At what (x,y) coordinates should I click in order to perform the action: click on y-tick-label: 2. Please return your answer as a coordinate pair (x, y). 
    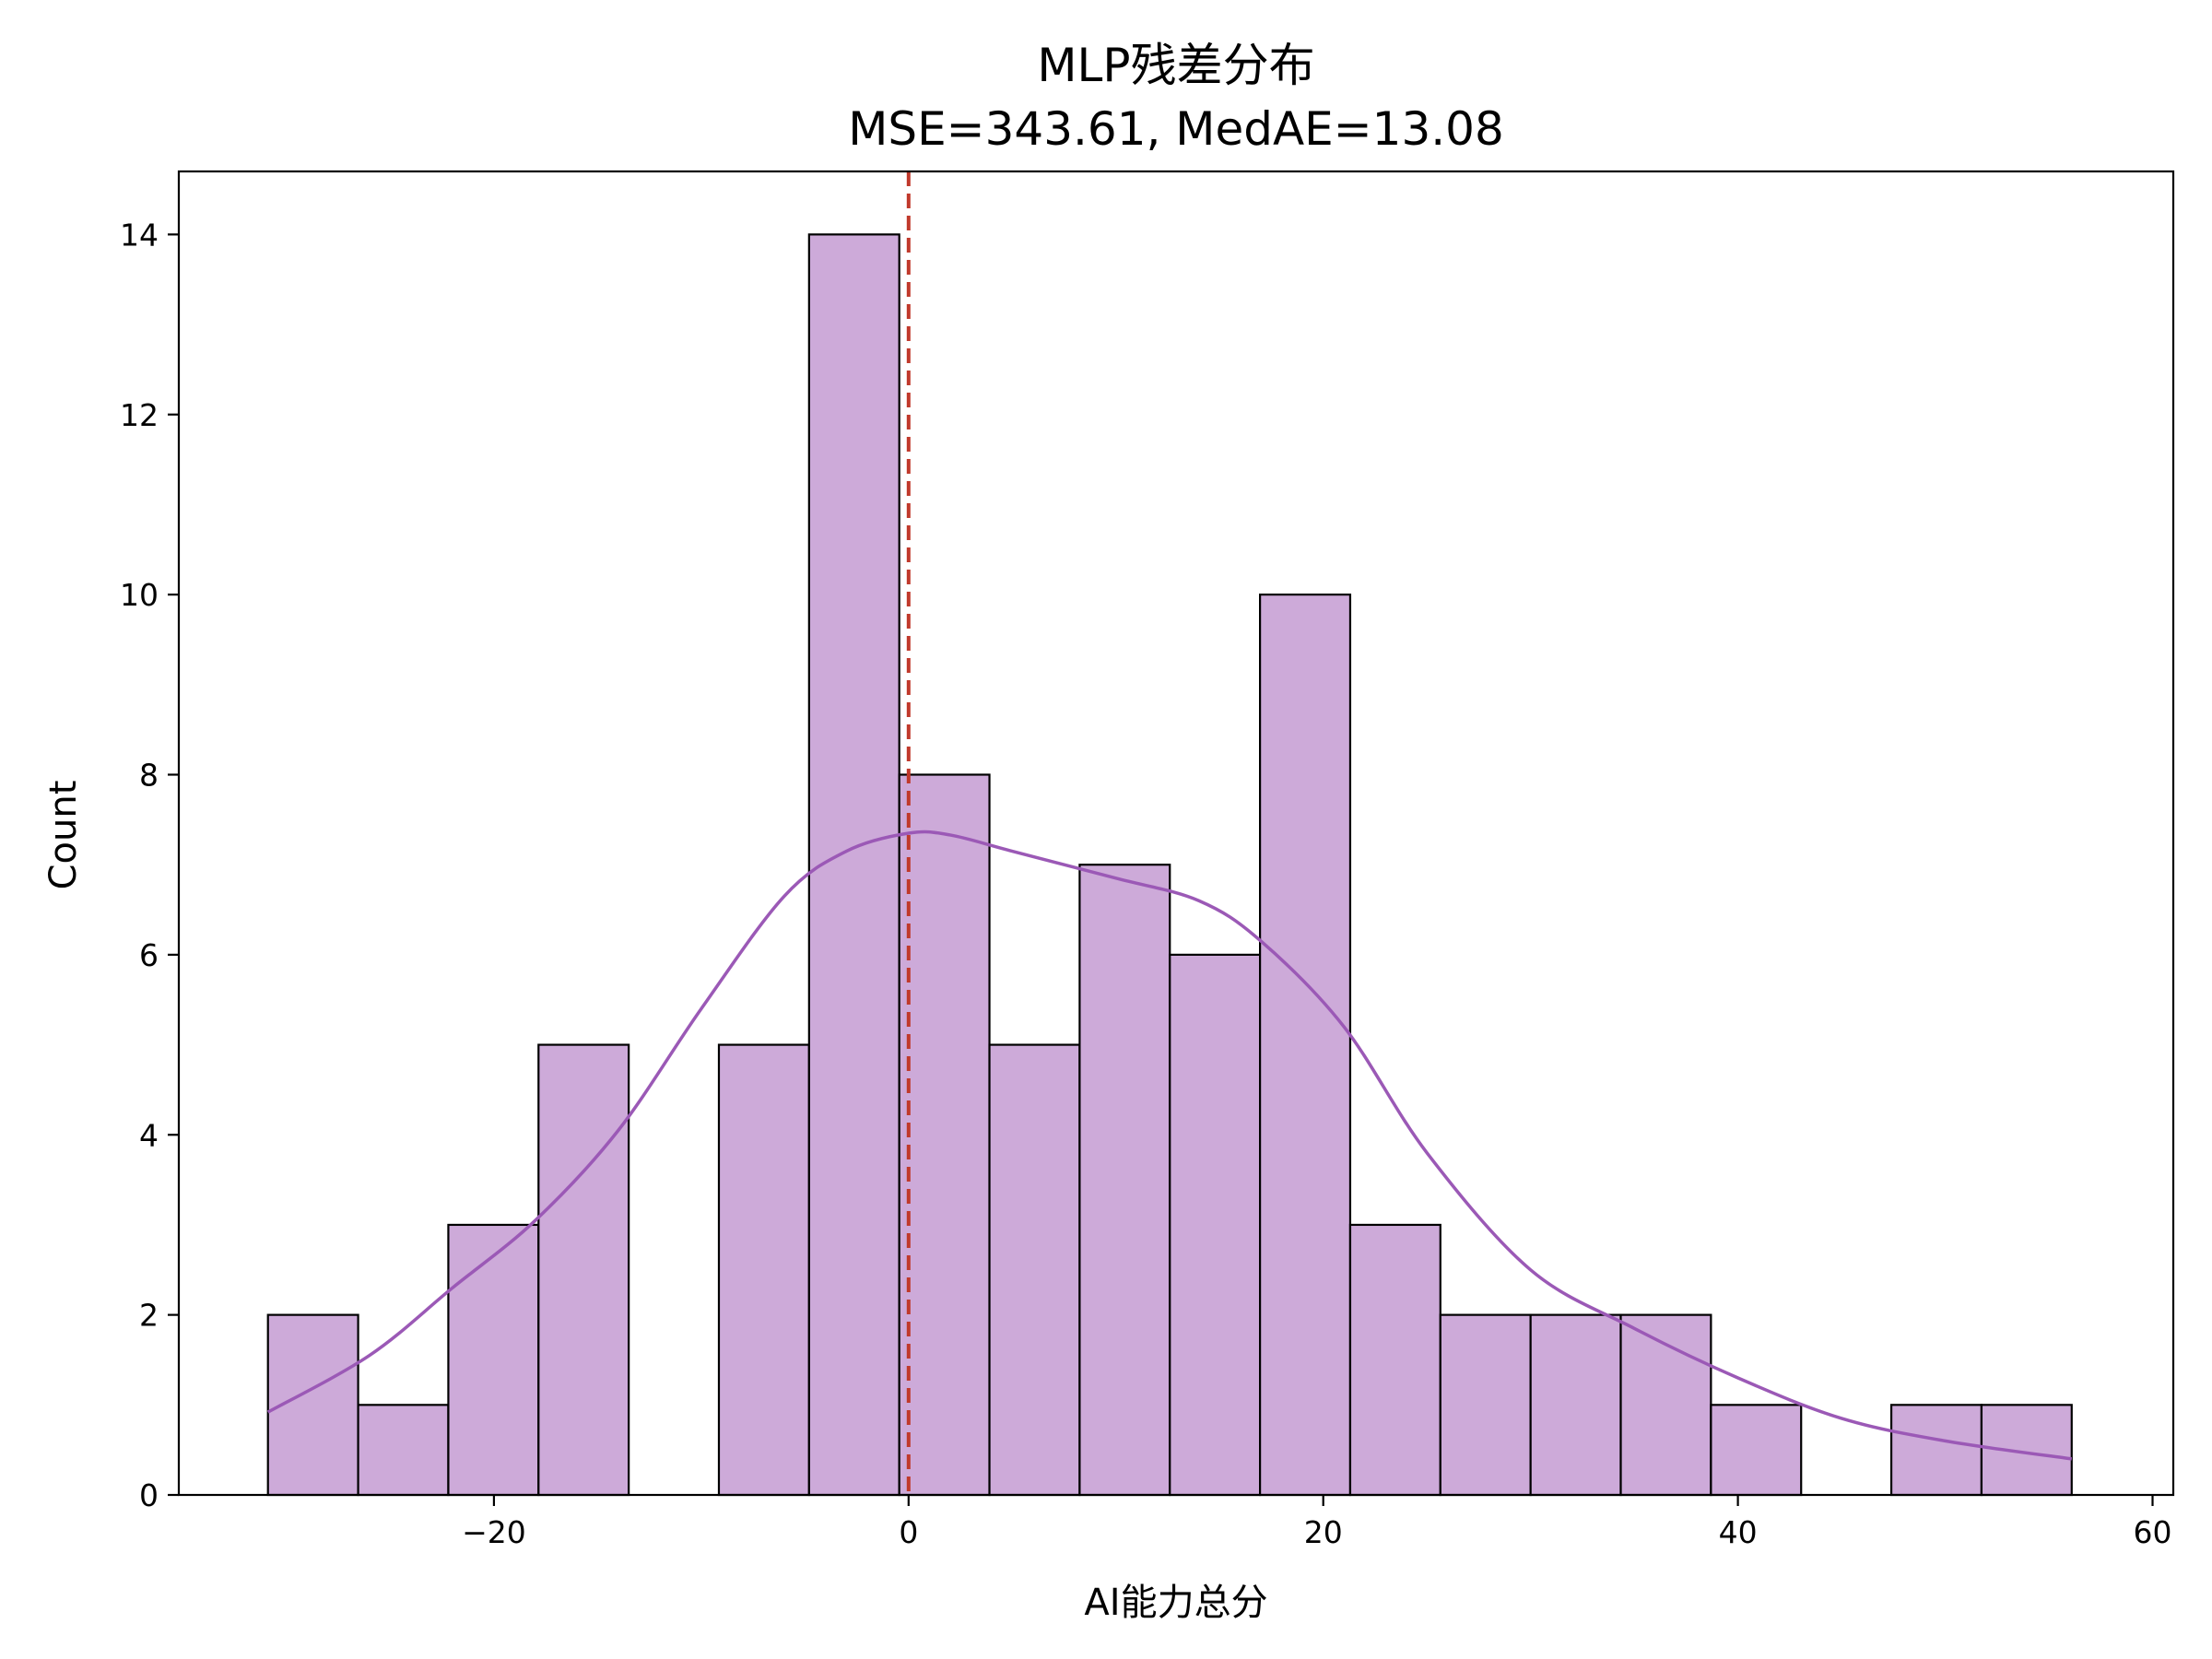
    Looking at the image, I should click on (149, 1316).